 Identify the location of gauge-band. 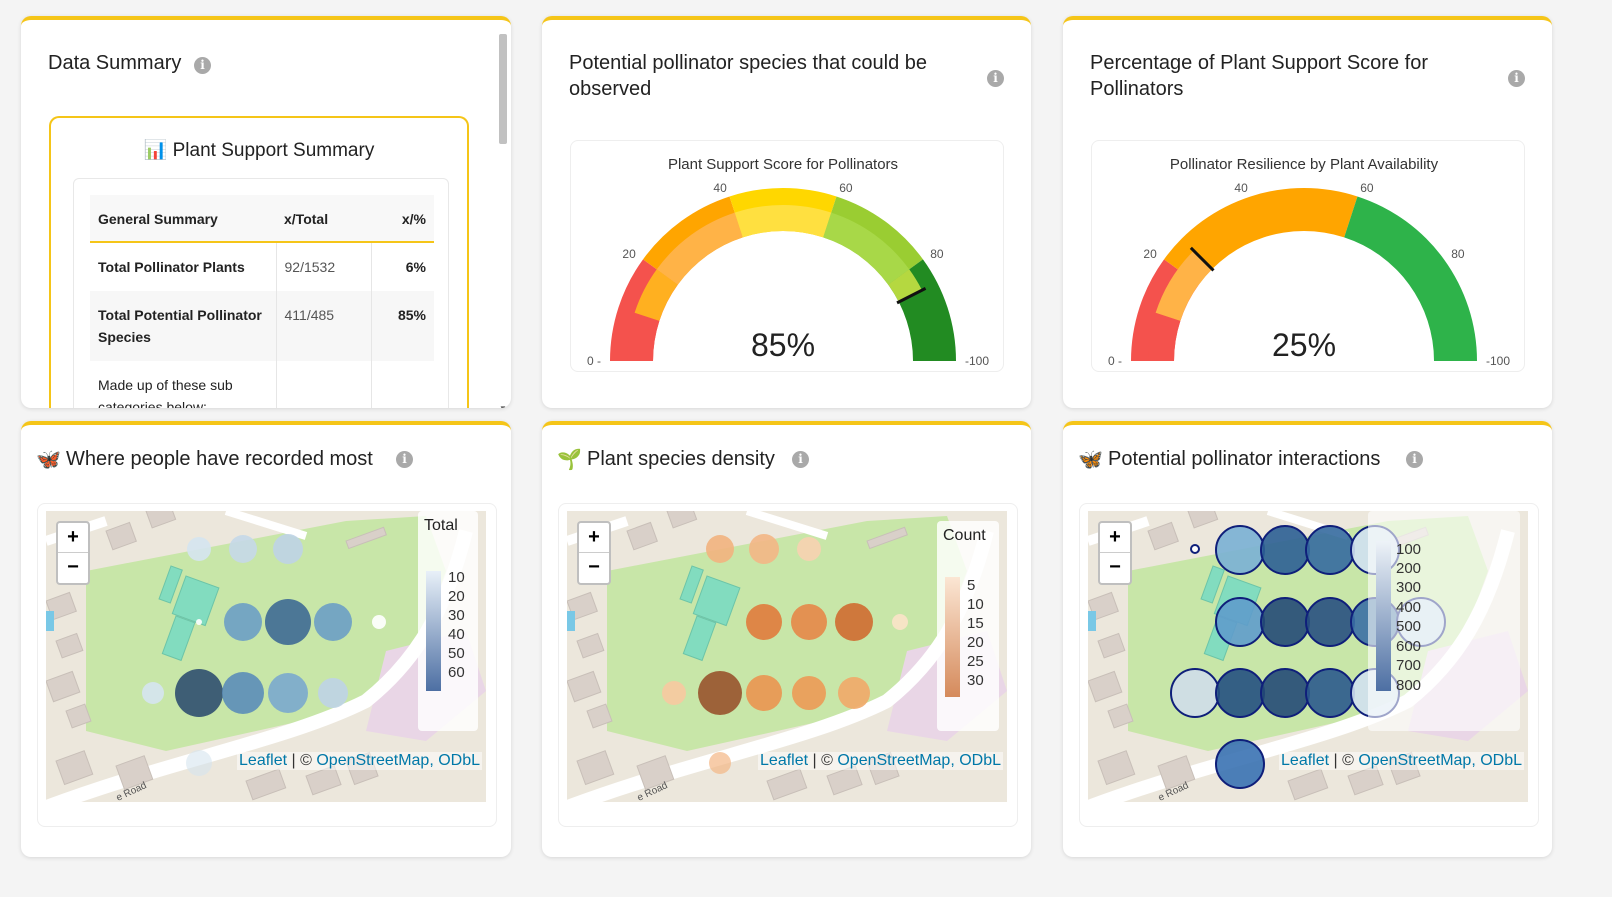
(1410, 278).